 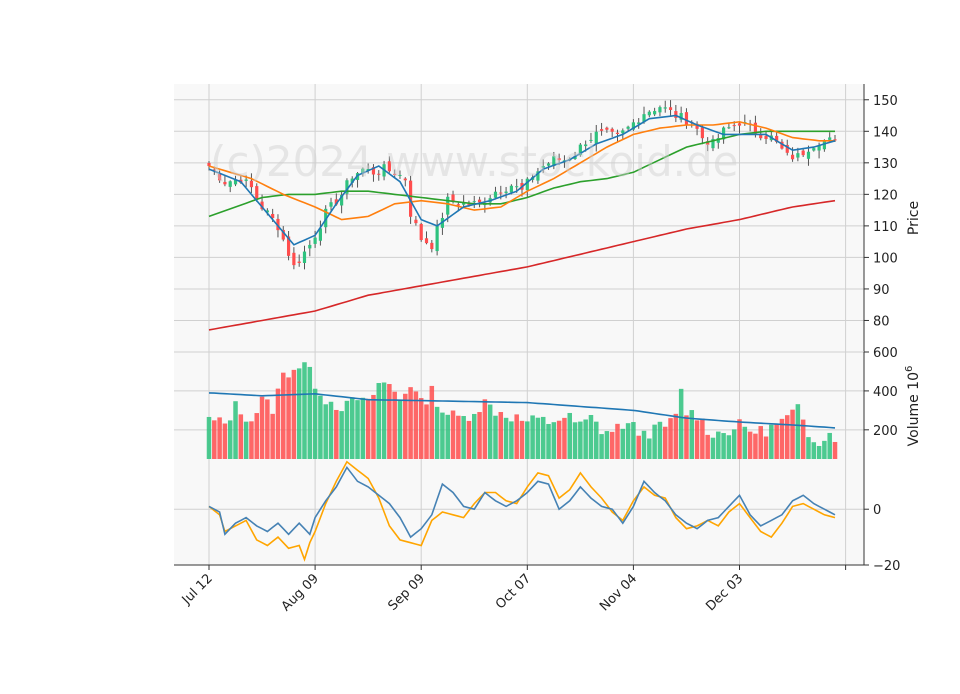 I want to click on y-tick-label: 400, so click(x=885, y=392).